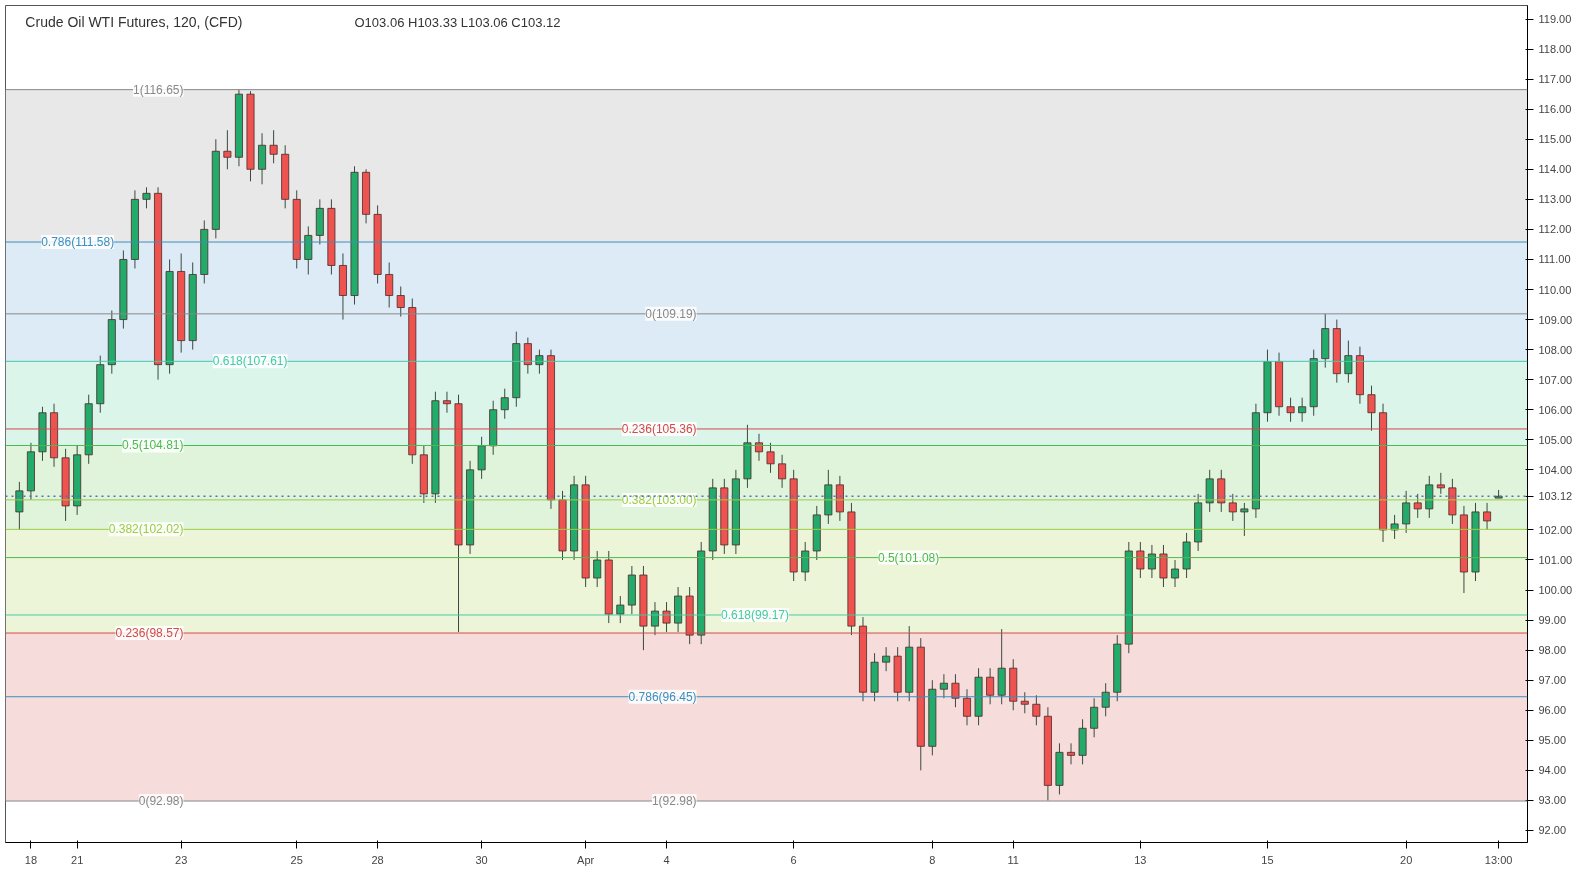  What do you see at coordinates (1555, 559) in the screenshot?
I see `y-tick-label: 101.00` at bounding box center [1555, 559].